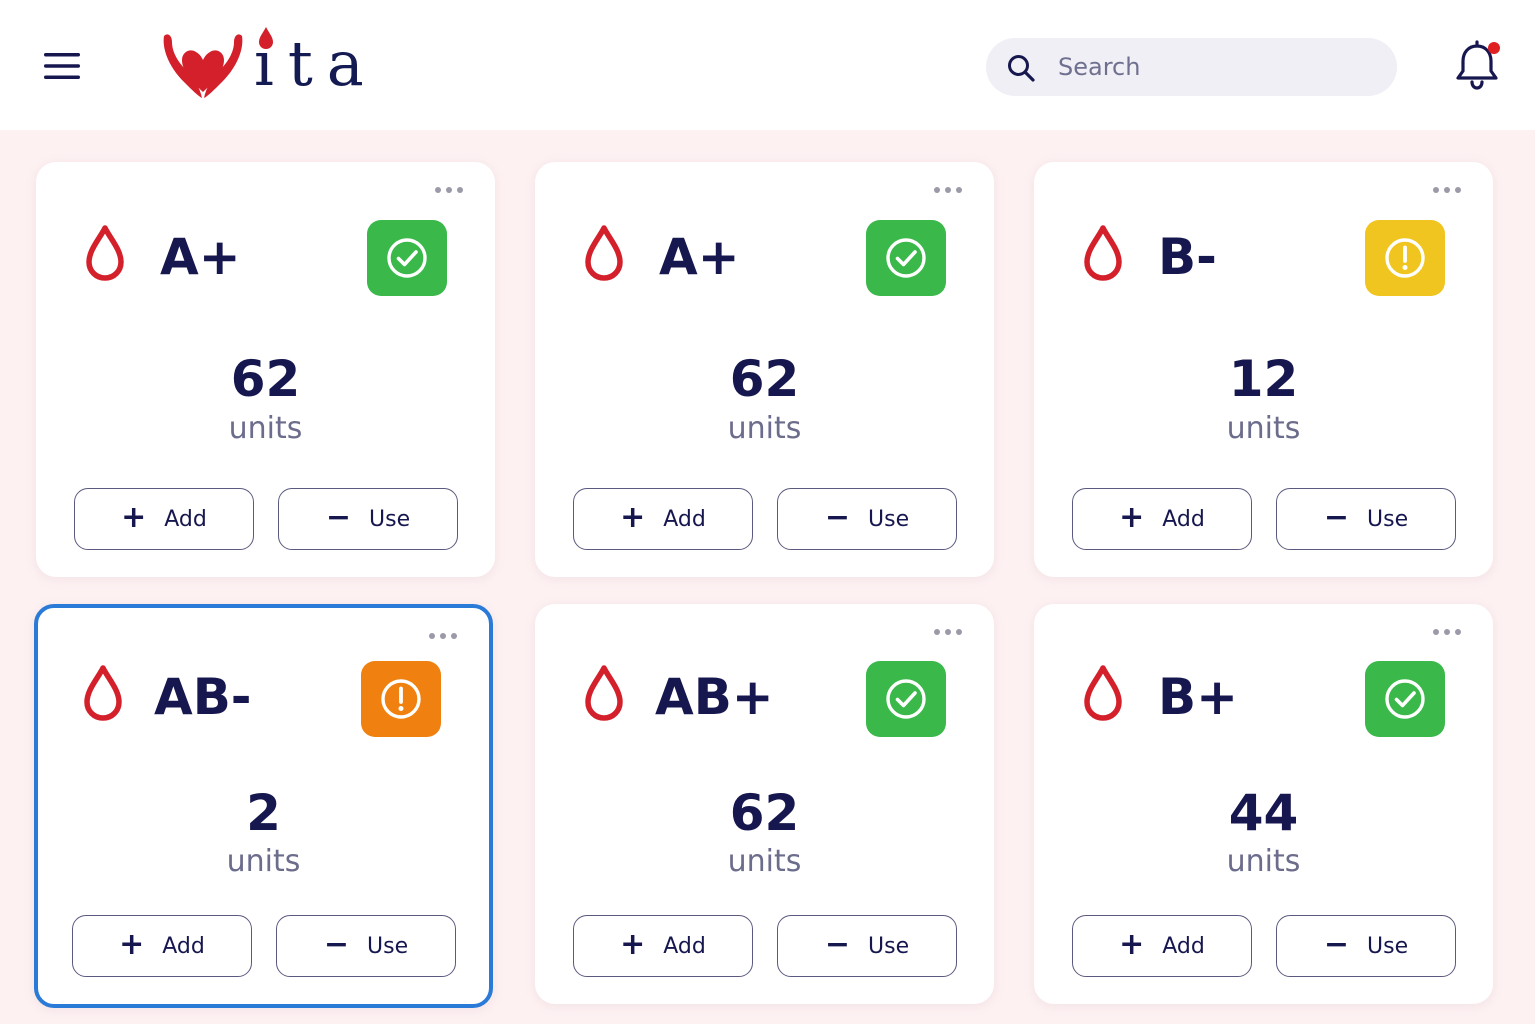 Image resolution: width=1535 pixels, height=1024 pixels. I want to click on hamburger-icon, so click(62, 66).